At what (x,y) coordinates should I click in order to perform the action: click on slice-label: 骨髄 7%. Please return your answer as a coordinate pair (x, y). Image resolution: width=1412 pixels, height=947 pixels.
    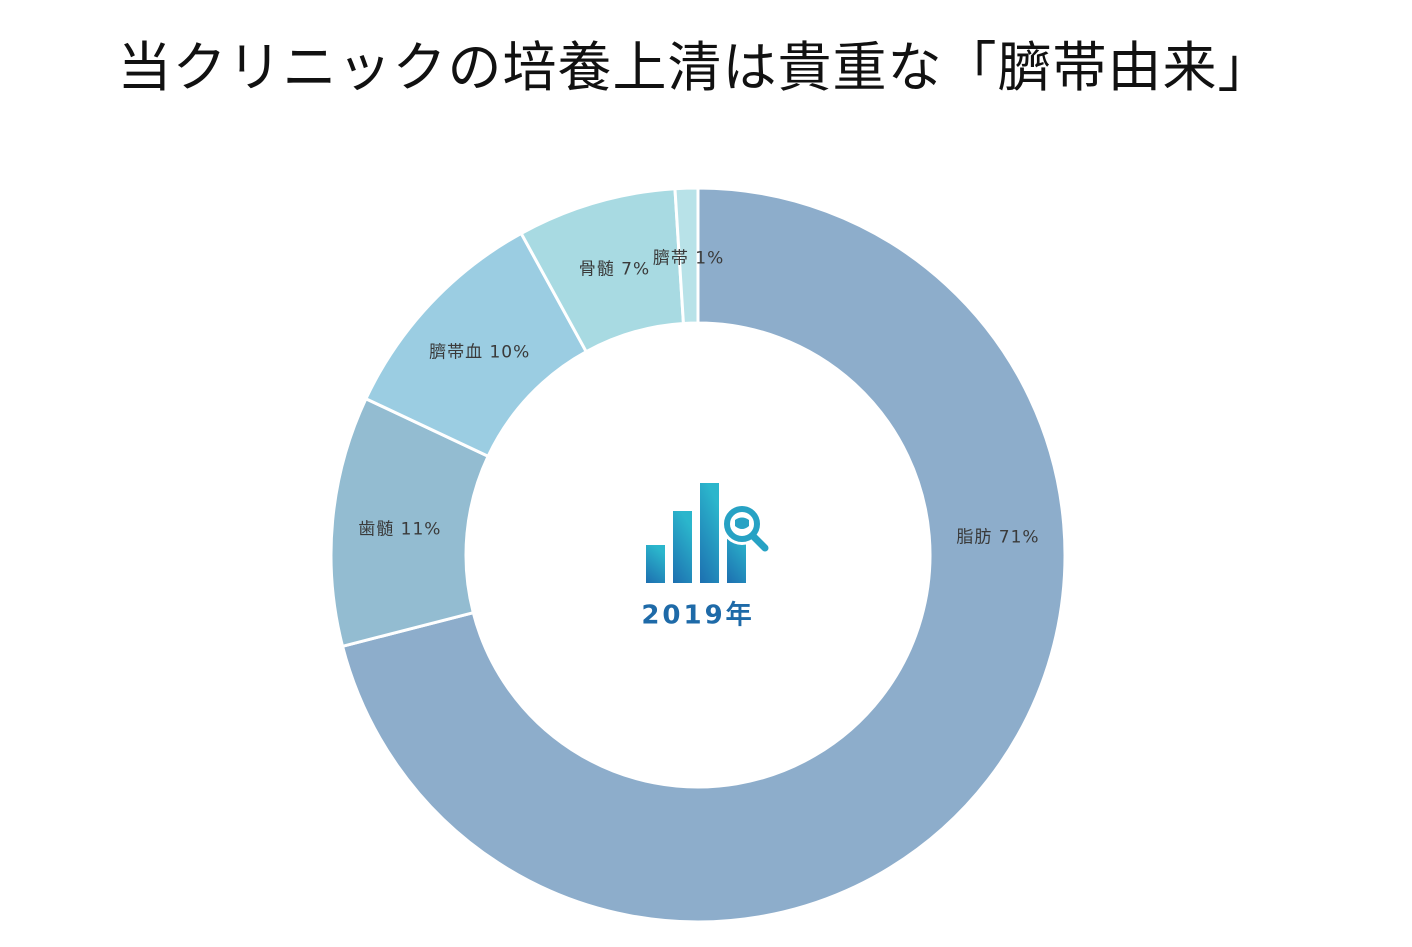
    Looking at the image, I should click on (614, 269).